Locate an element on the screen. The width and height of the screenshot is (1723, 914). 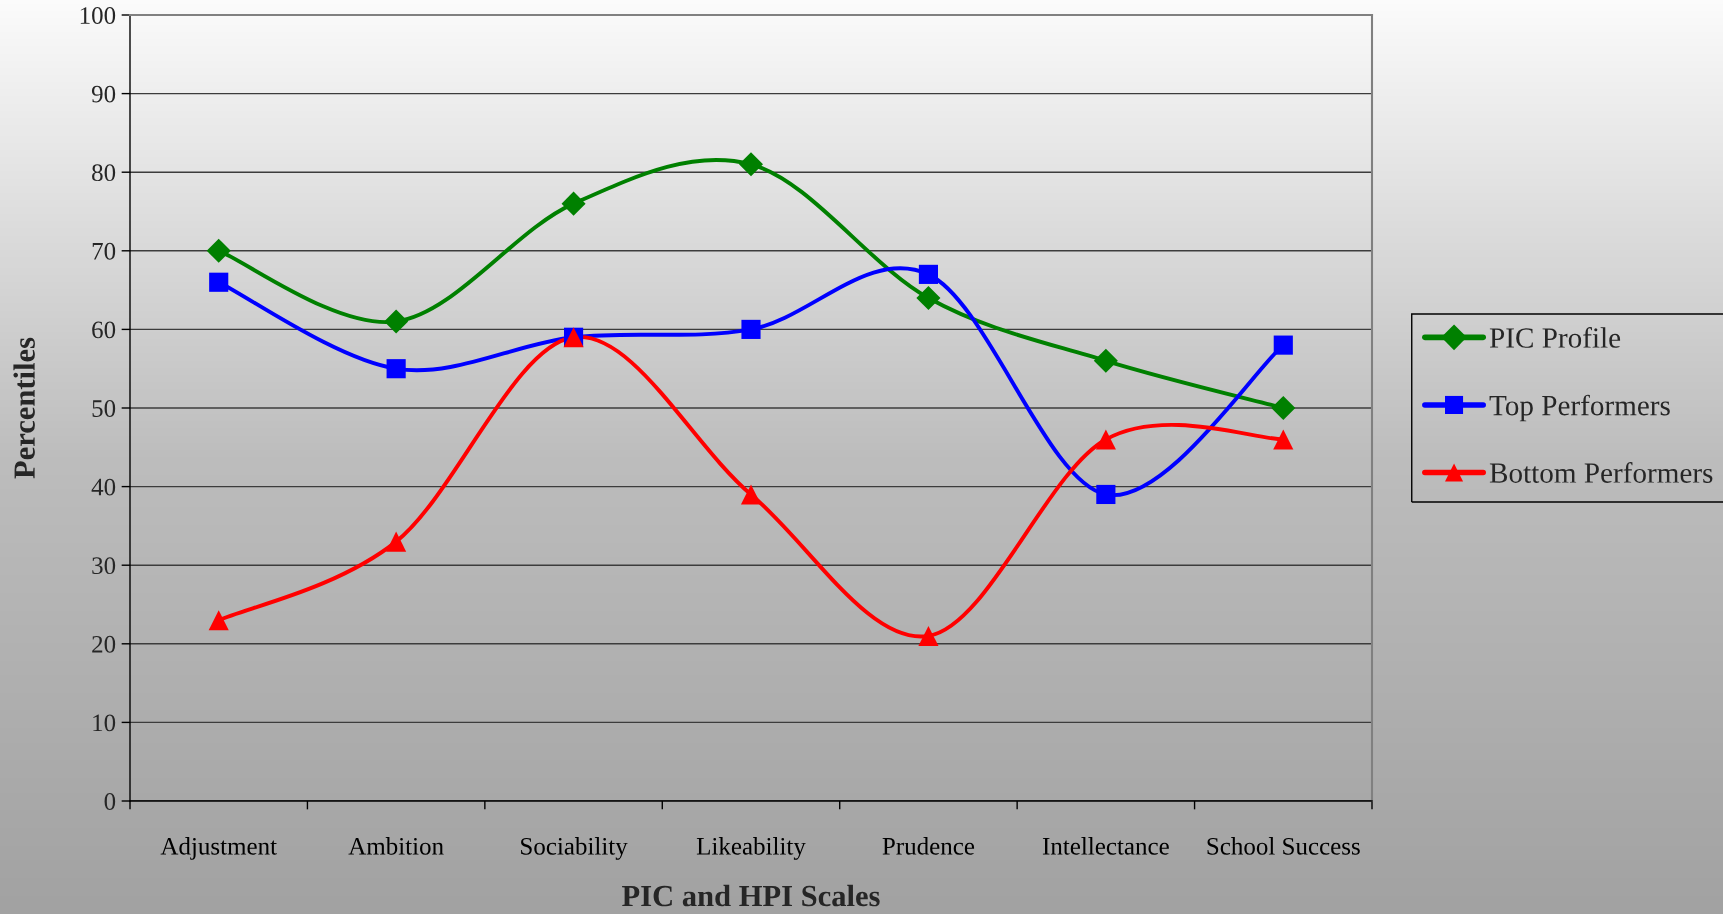
y-axis-title: Percentiles is located at coordinates (24, 408).